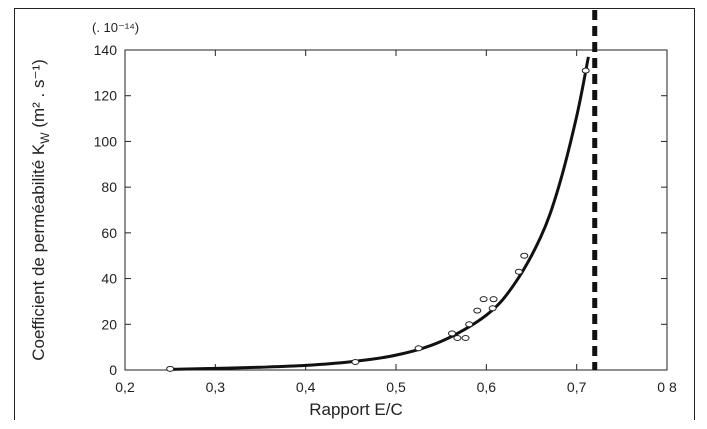  I want to click on y-axis-label-subscript: W, so click(45, 138).